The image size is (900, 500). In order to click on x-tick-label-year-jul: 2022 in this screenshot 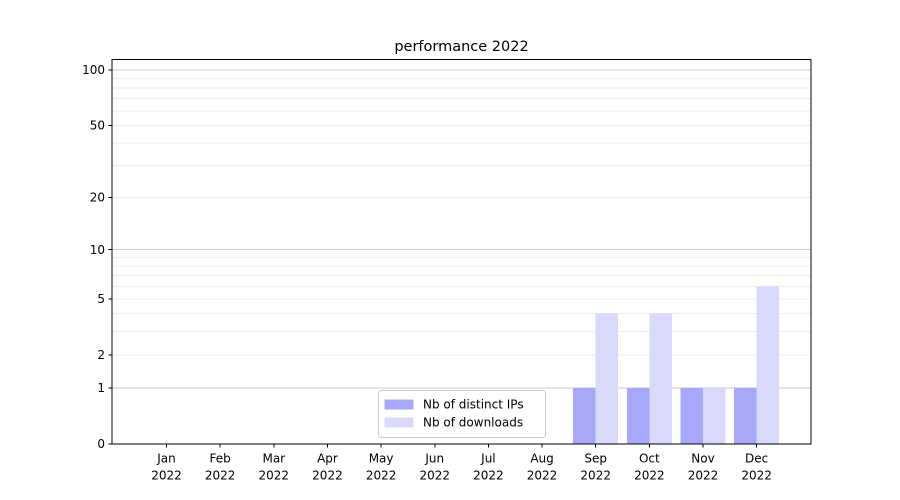, I will do `click(488, 476)`.